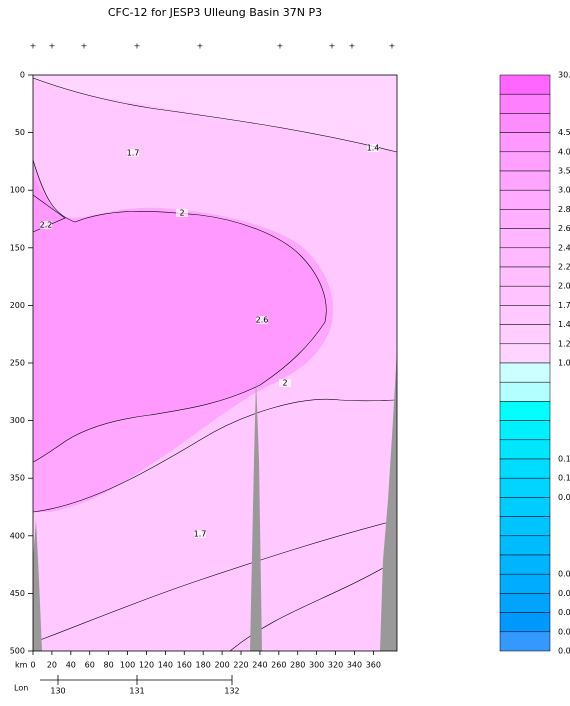 The image size is (570, 706). What do you see at coordinates (52, 665) in the screenshot?
I see `x-tick-label: 20` at bounding box center [52, 665].